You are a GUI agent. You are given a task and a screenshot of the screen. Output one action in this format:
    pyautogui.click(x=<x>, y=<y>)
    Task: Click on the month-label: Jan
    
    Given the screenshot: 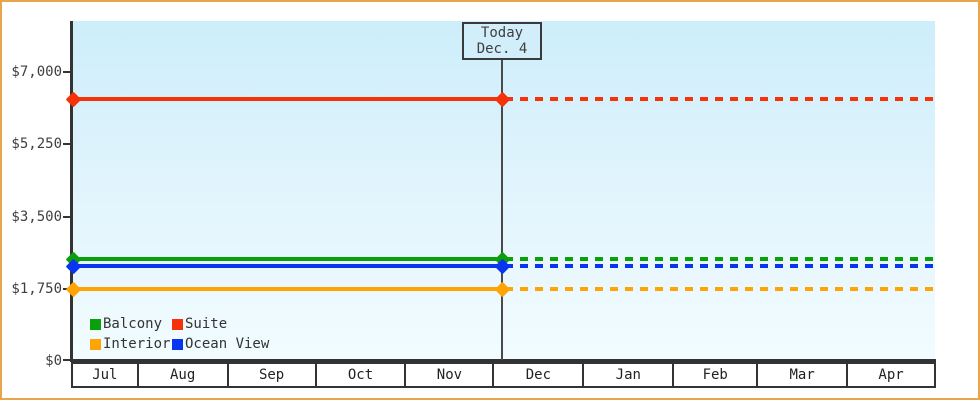 What is the action you would take?
    pyautogui.click(x=628, y=375)
    